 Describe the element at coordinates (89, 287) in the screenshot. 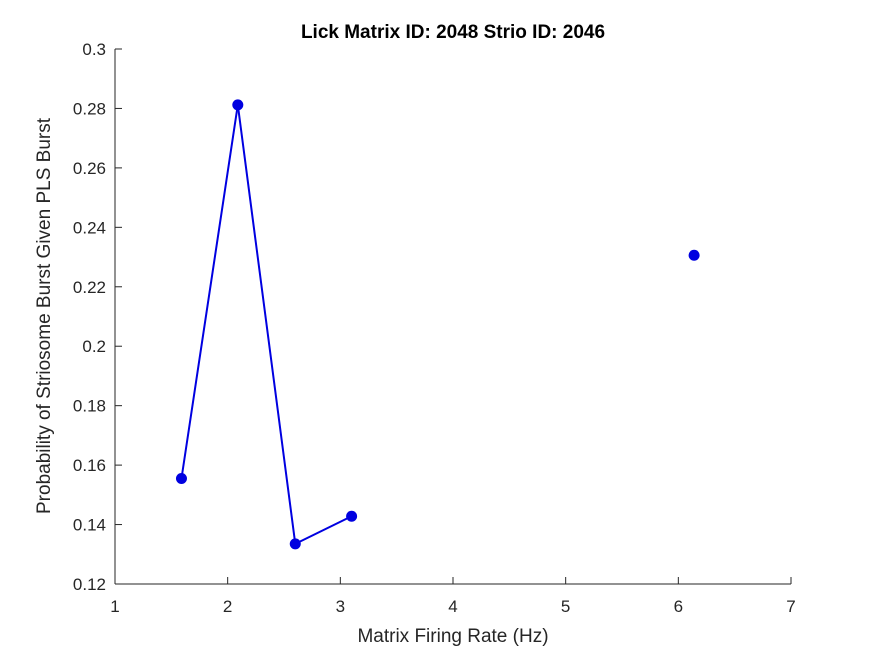

I see `y-tick-label: 0.22` at that location.